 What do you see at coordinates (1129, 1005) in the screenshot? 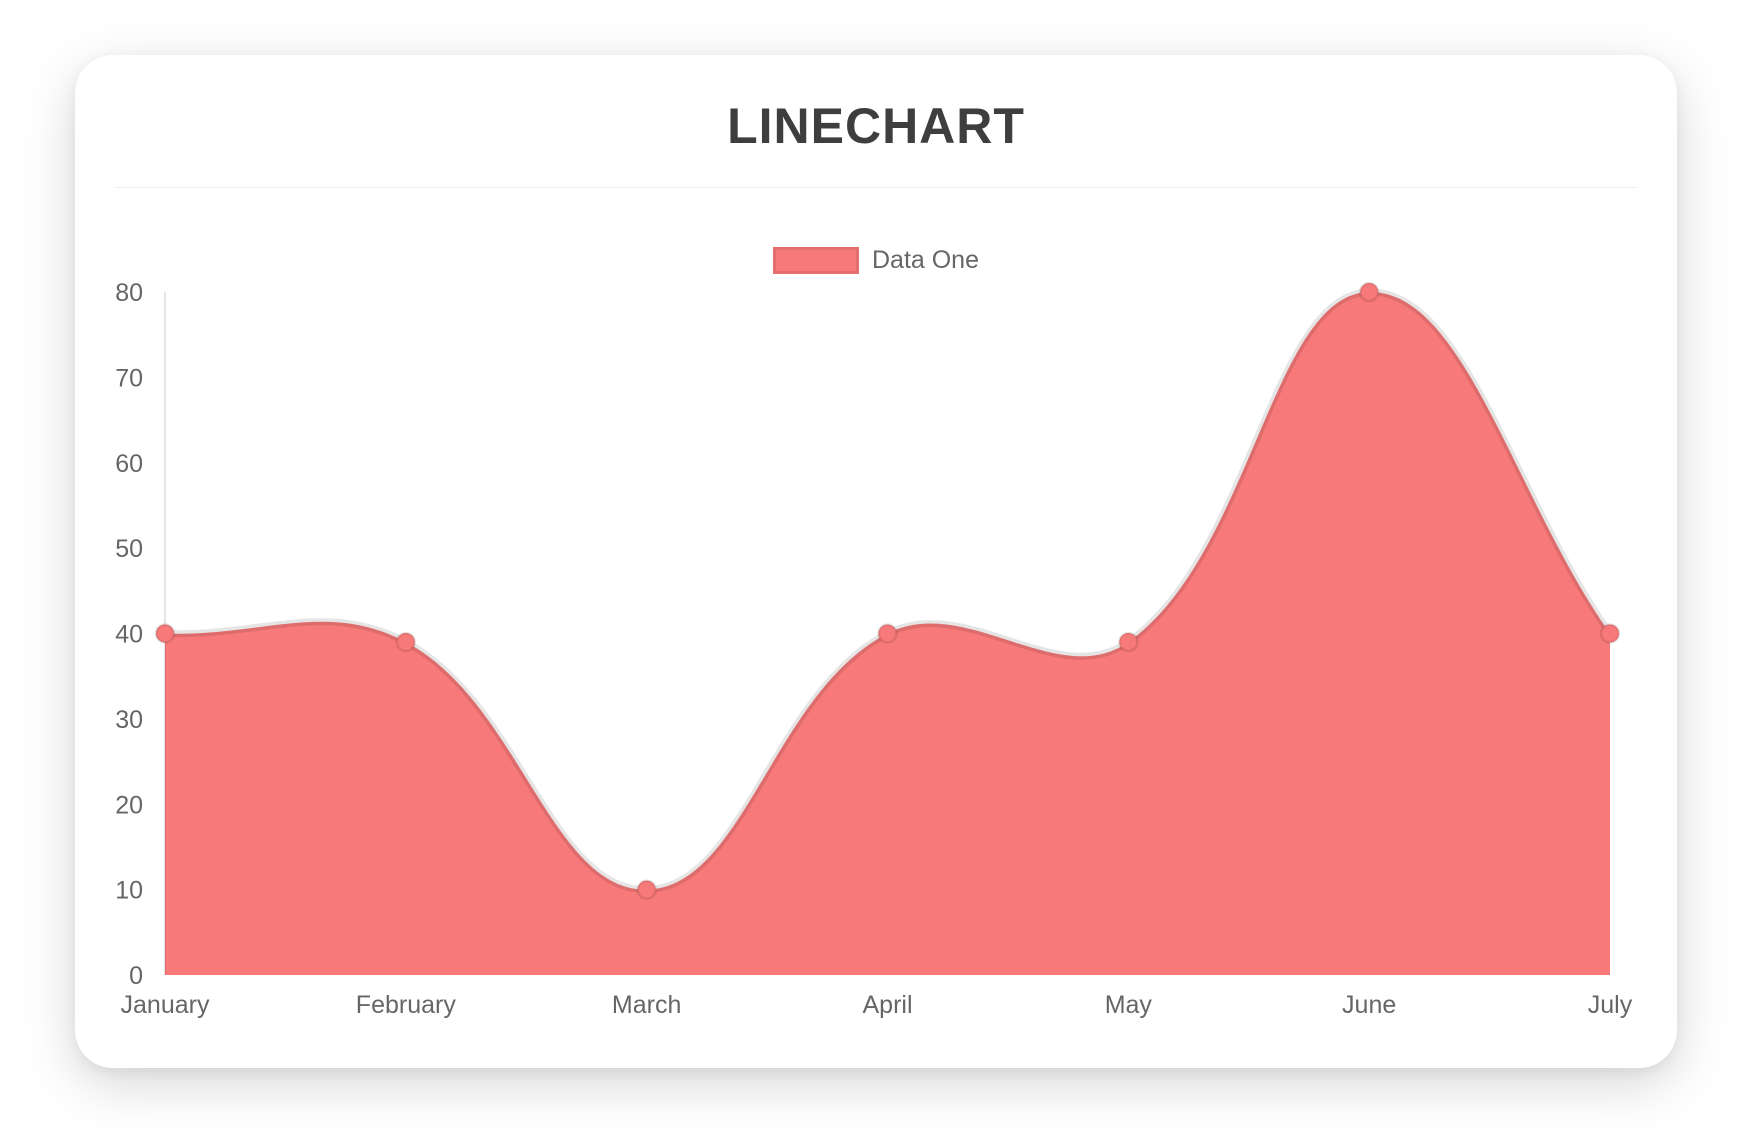
I see `x-axis-label: May` at bounding box center [1129, 1005].